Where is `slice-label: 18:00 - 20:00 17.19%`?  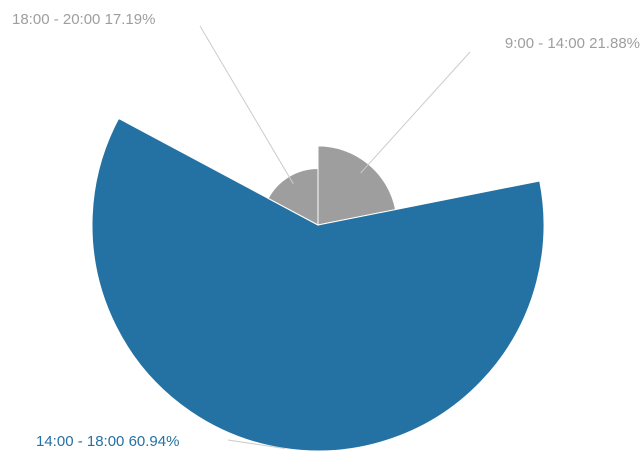
slice-label: 18:00 - 20:00 17.19% is located at coordinates (83, 19).